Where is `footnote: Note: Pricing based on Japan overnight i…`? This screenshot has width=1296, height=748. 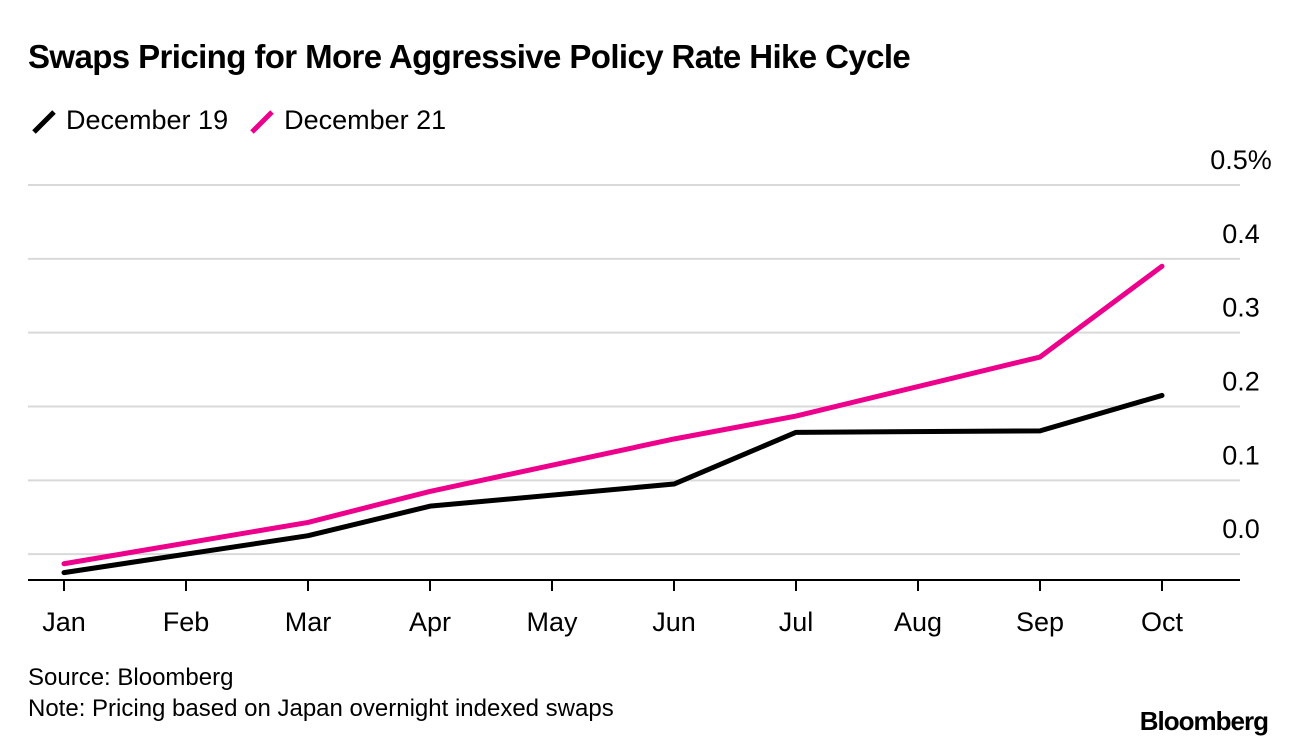
footnote: Note: Pricing based on Japan overnight i… is located at coordinates (321, 708).